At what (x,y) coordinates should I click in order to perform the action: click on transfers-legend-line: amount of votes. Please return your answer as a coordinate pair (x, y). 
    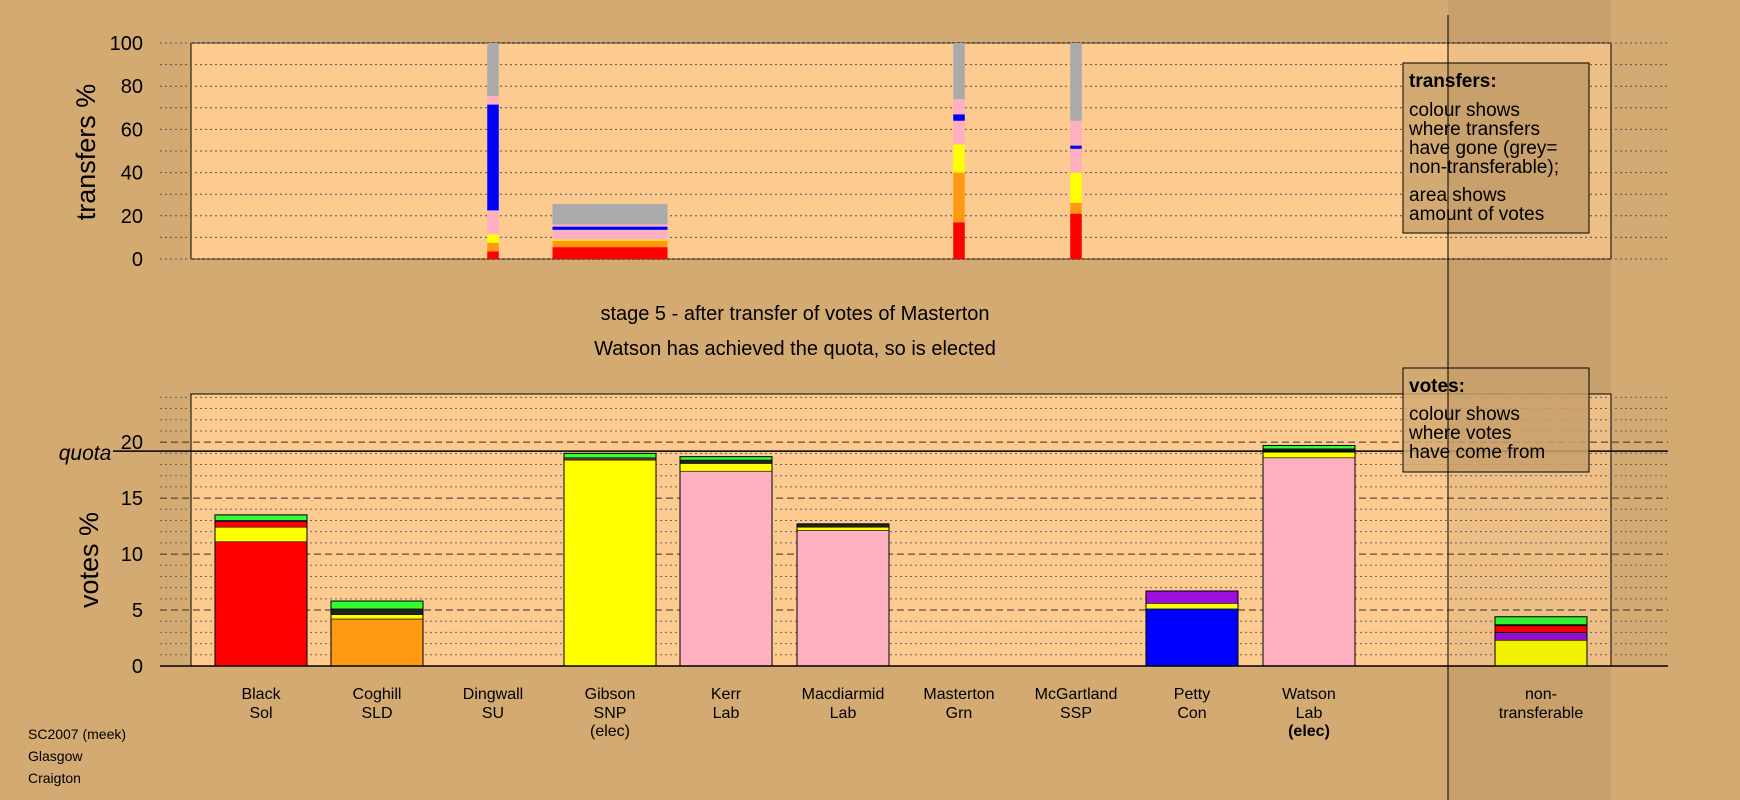
    Looking at the image, I should click on (1476, 214).